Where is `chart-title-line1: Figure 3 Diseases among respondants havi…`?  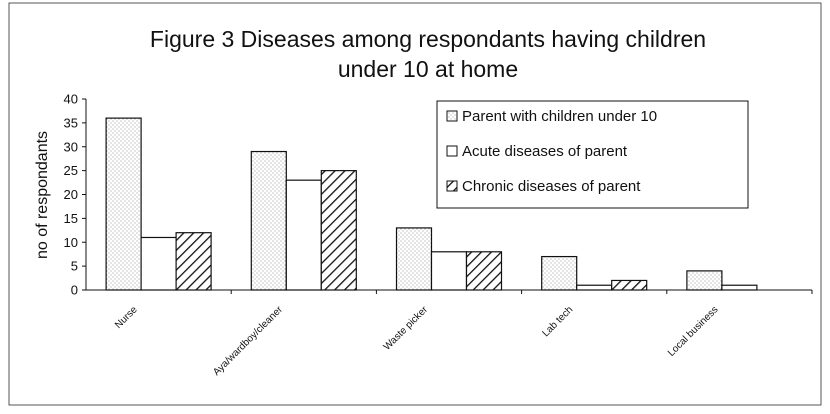
chart-title-line1: Figure 3 Diseases among respondants havi… is located at coordinates (428, 39).